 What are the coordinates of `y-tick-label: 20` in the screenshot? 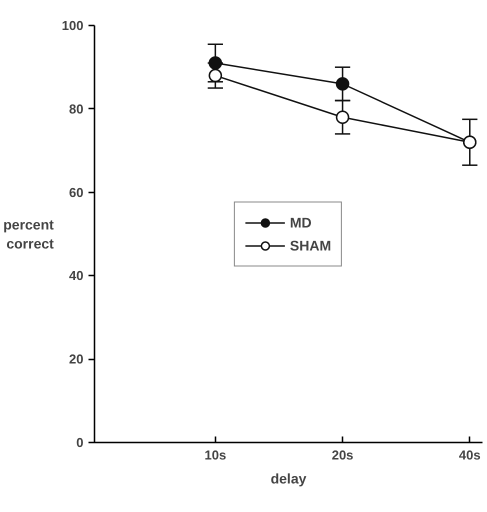 It's located at (76, 359).